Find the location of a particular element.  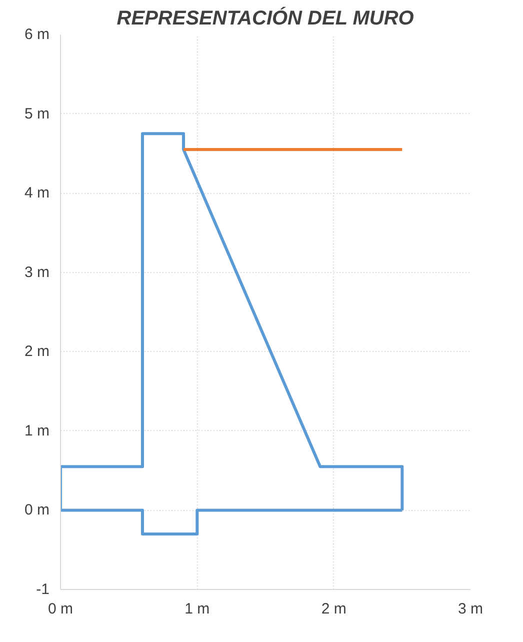

x-tick-label: 3 m is located at coordinates (471, 609).